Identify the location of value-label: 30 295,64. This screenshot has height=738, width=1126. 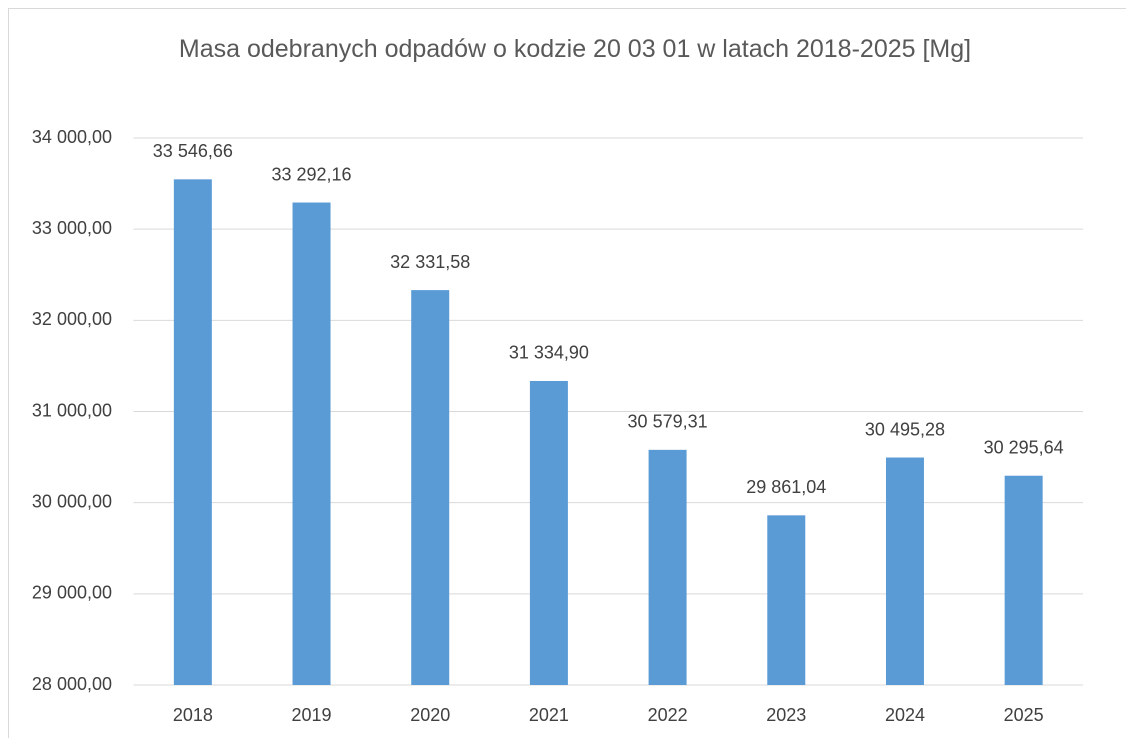
(1024, 447).